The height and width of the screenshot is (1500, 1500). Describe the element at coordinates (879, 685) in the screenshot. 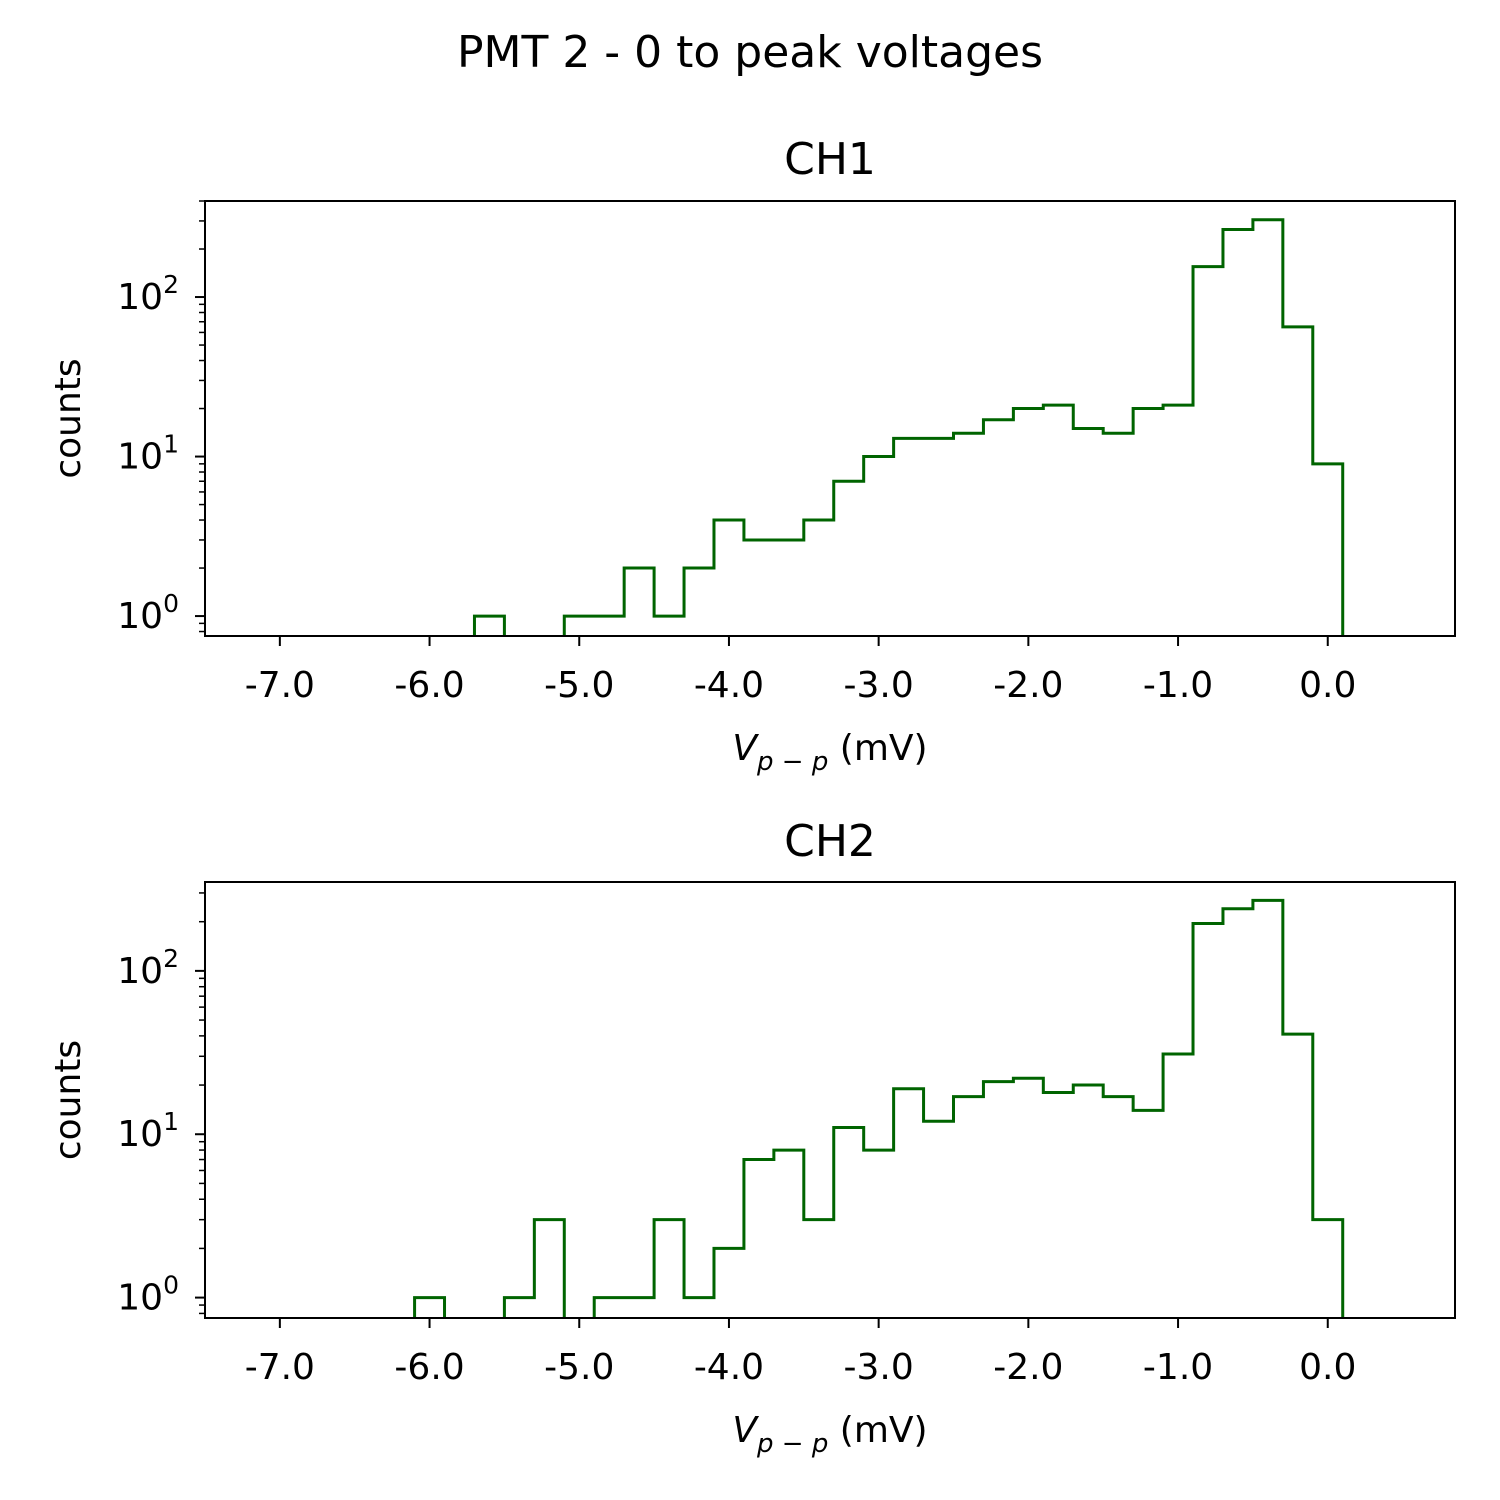

I see `ch1-x-tick-label: -3.0` at that location.